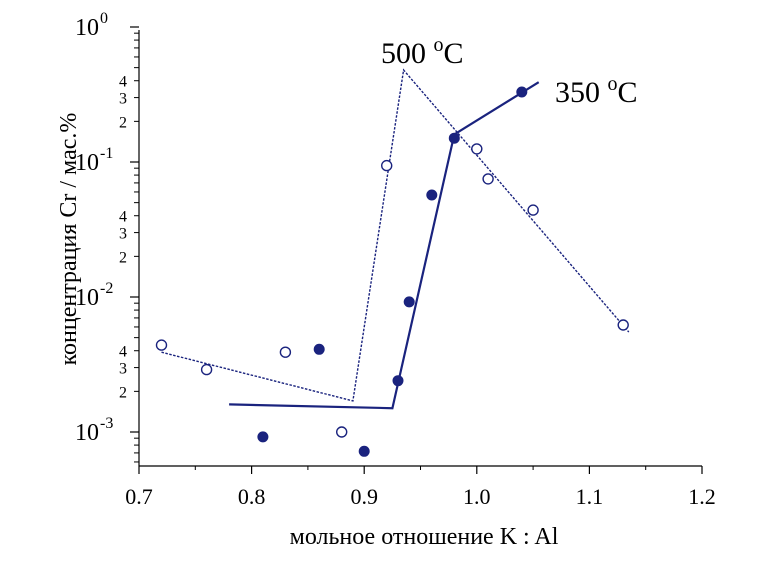 Image resolution: width=778 pixels, height=570 pixels. Describe the element at coordinates (477, 496) in the screenshot. I see `x-tick-label: 1.0` at that location.